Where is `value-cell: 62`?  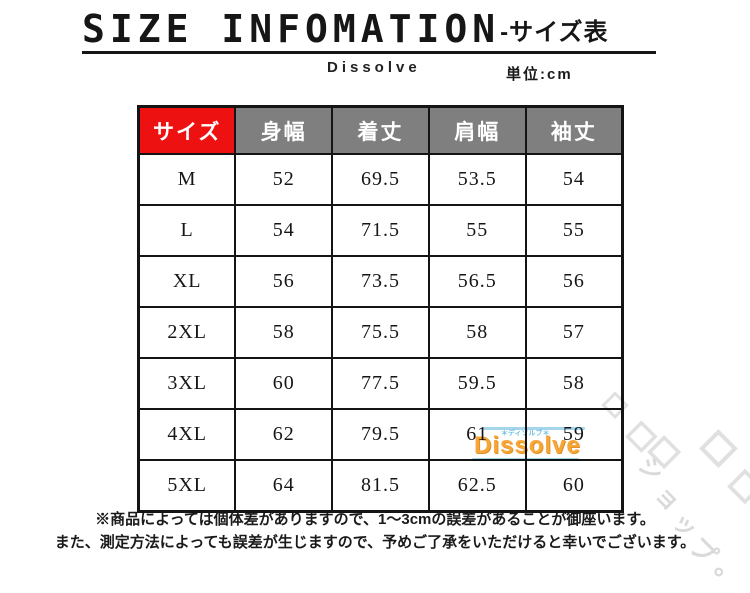 value-cell: 62 is located at coordinates (284, 434).